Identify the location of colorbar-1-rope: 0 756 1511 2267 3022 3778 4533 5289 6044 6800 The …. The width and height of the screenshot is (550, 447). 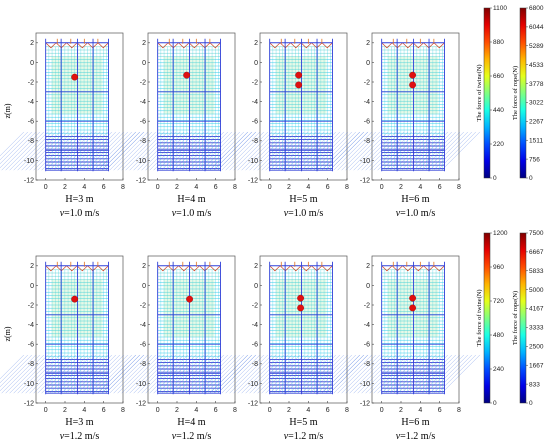
(528, 93).